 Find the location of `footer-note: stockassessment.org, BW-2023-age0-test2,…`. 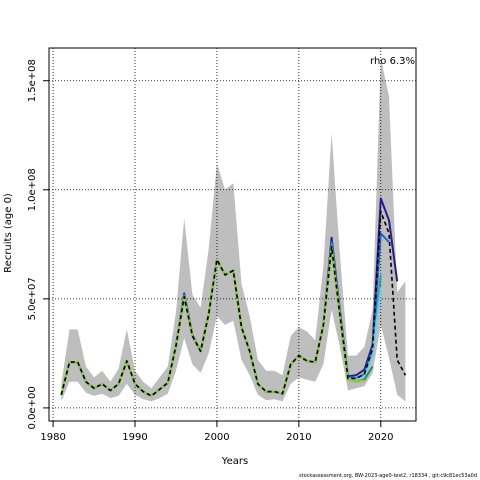

footer-note: stockassessment.org, BW-2023-age0-test2,… is located at coordinates (388, 476).